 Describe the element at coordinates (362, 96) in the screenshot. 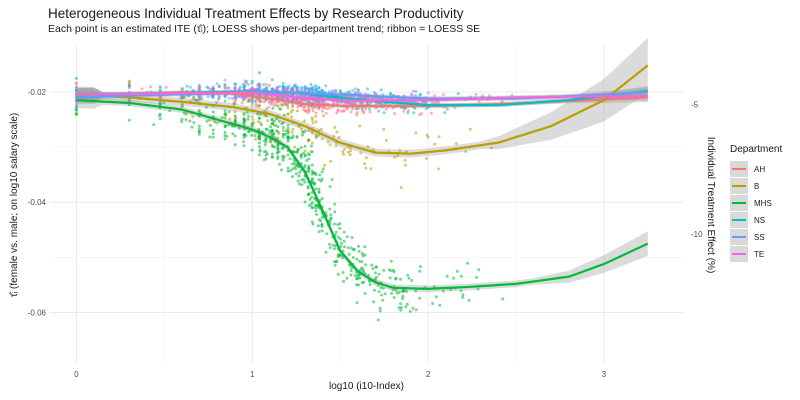

I see `loess-line-te` at that location.